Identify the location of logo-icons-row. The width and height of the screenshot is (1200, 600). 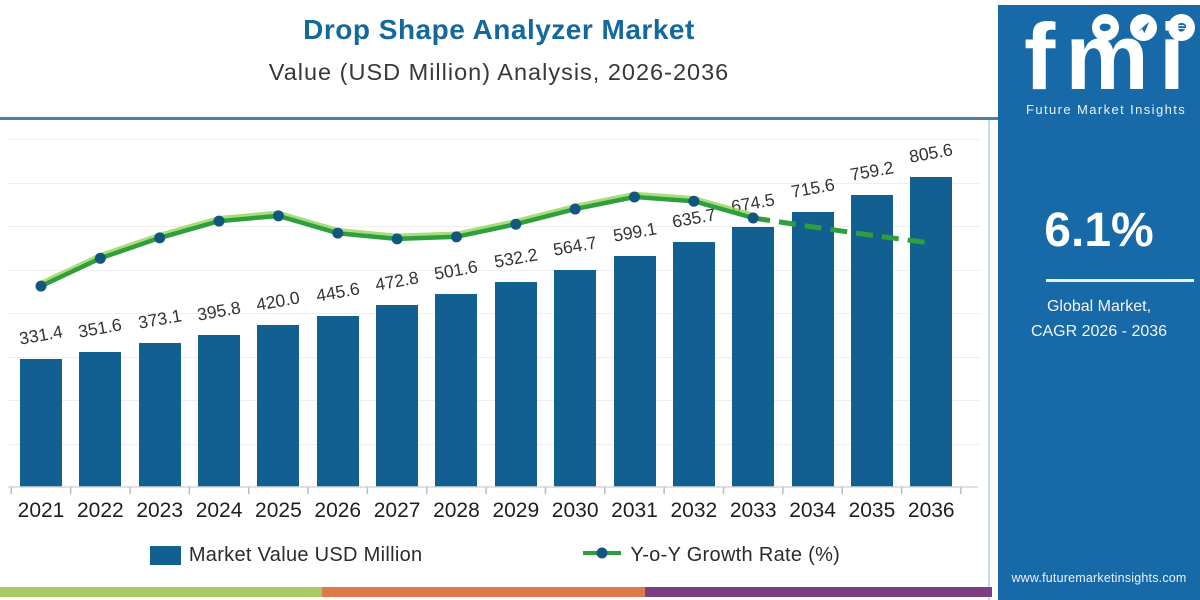
(1143, 27).